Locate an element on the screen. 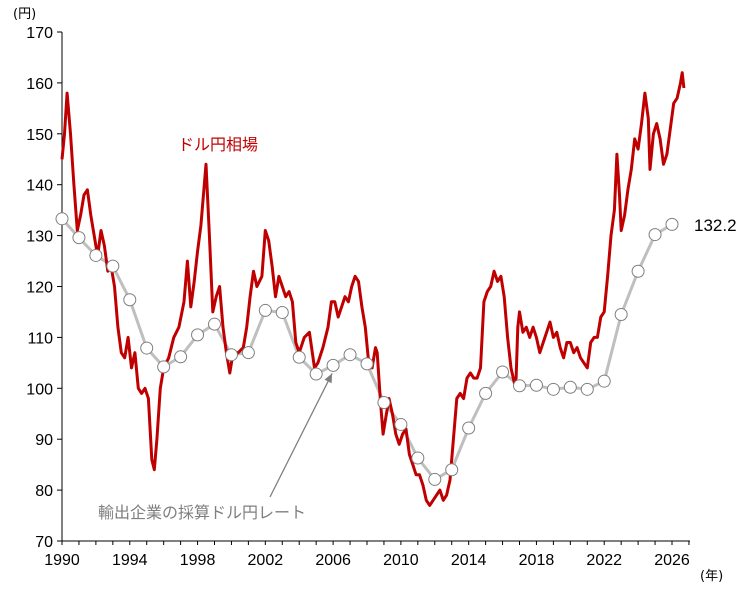 The width and height of the screenshot is (756, 593). y-axis-unit: (円) is located at coordinates (24, 14).